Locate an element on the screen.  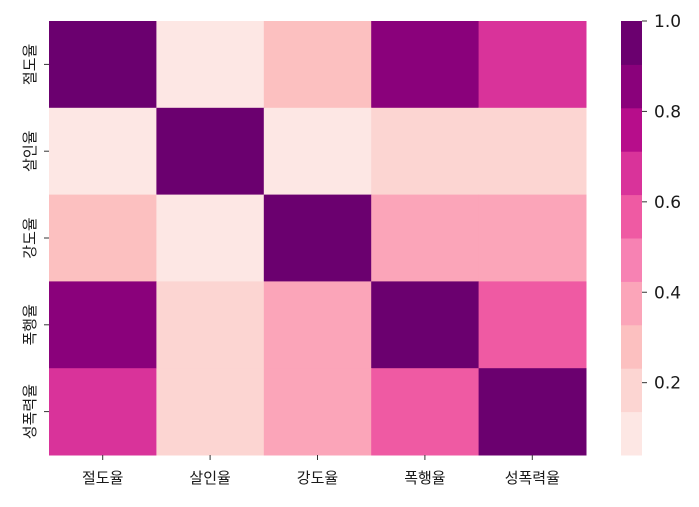
x-tick-label: 절도율 is located at coordinates (102, 478).